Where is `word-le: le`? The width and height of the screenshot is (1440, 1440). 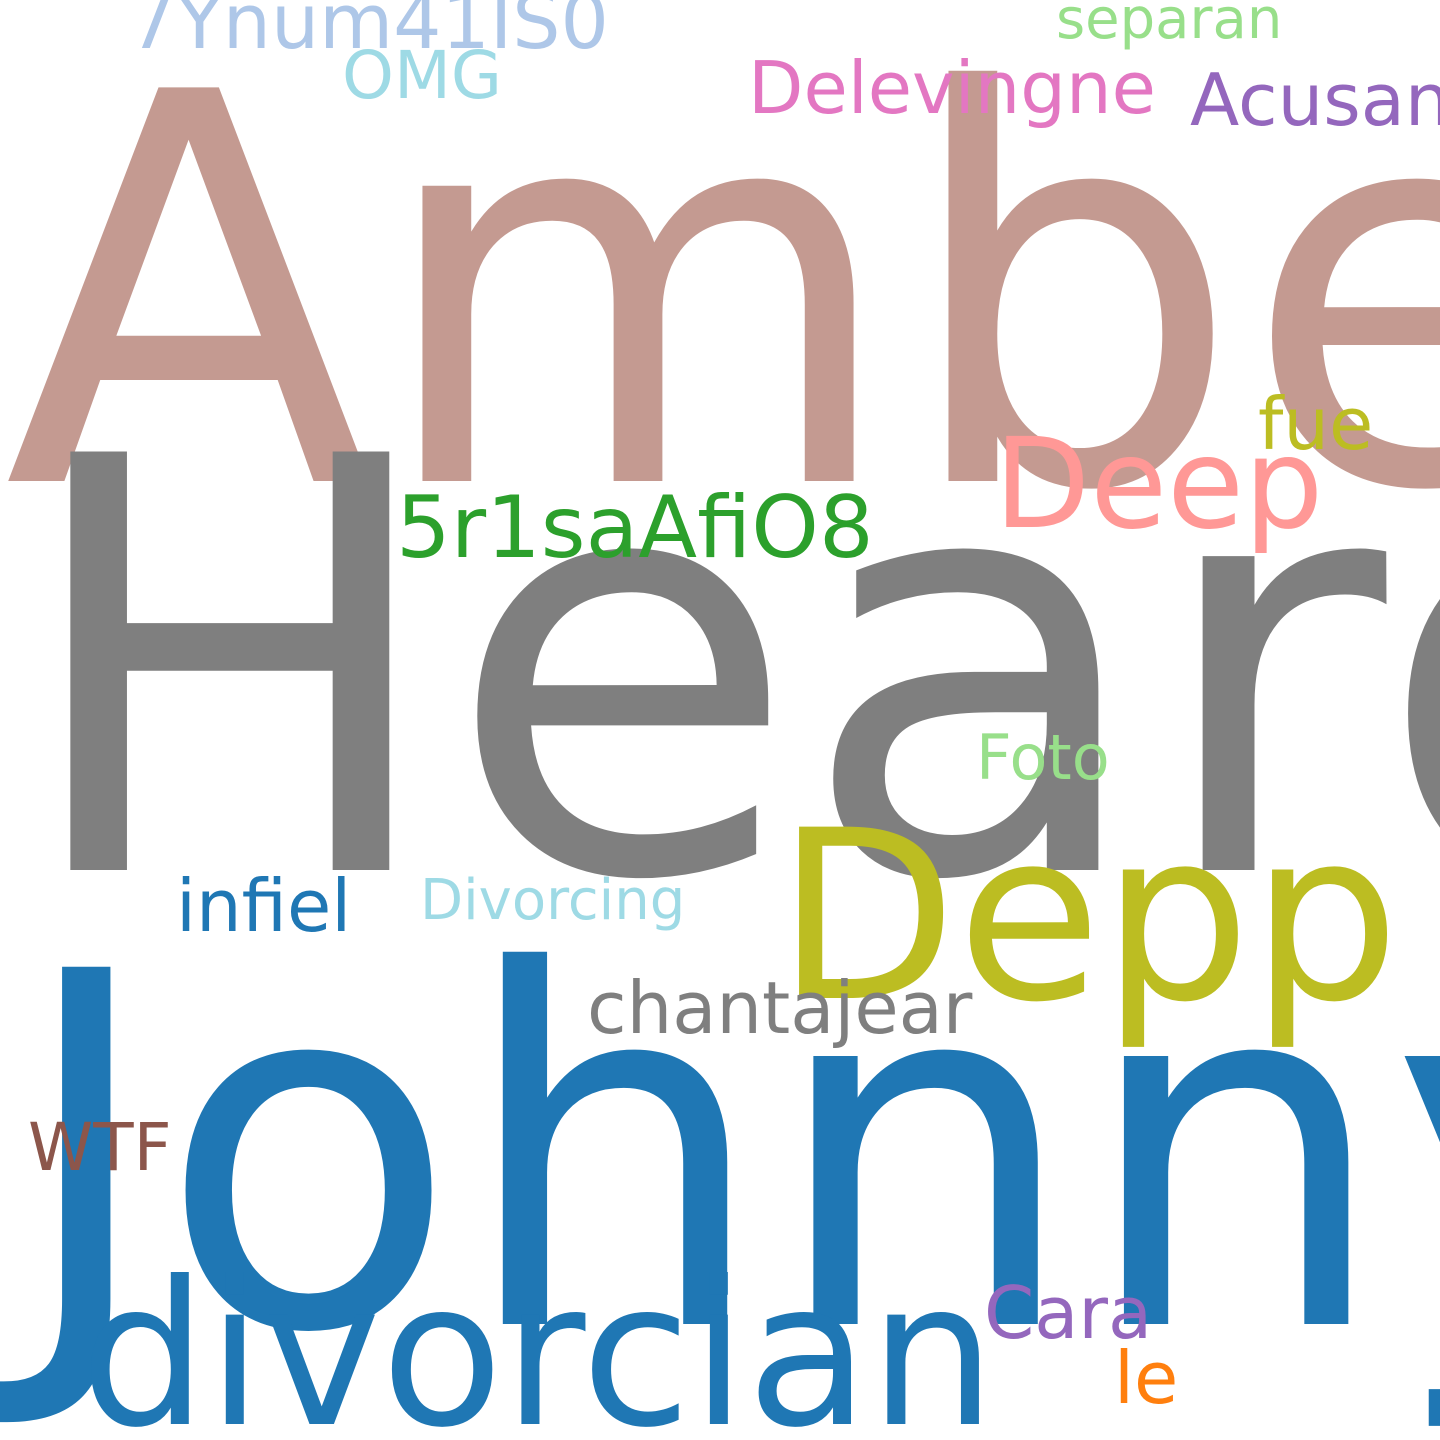 word-le: le is located at coordinates (1146, 1378).